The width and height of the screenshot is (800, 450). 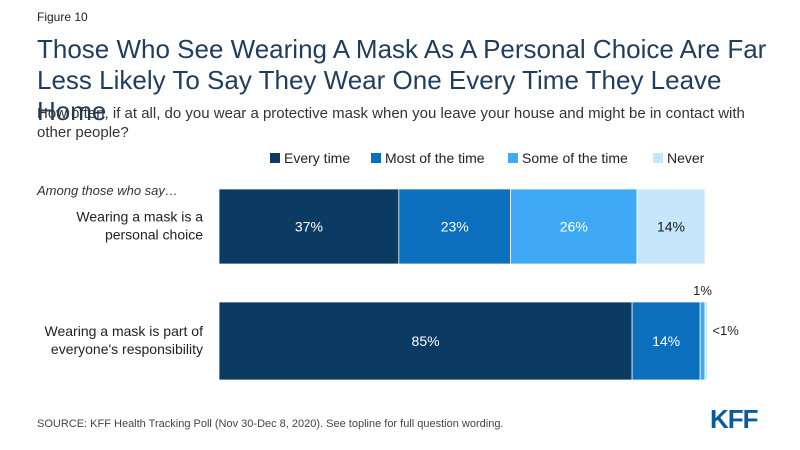 I want to click on data-label-outside: <1%, so click(x=725, y=330).